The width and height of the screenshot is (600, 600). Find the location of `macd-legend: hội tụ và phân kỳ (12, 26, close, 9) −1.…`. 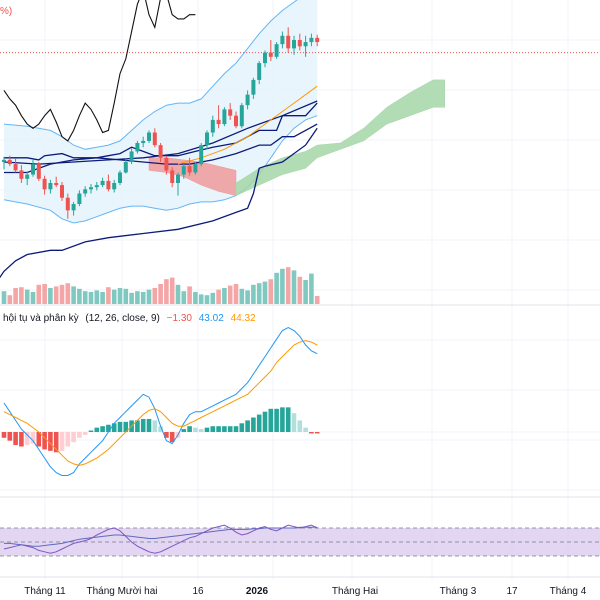

macd-legend: hội tụ và phân kỳ (12, 26, close, 9) −1.… is located at coordinates (129, 318).